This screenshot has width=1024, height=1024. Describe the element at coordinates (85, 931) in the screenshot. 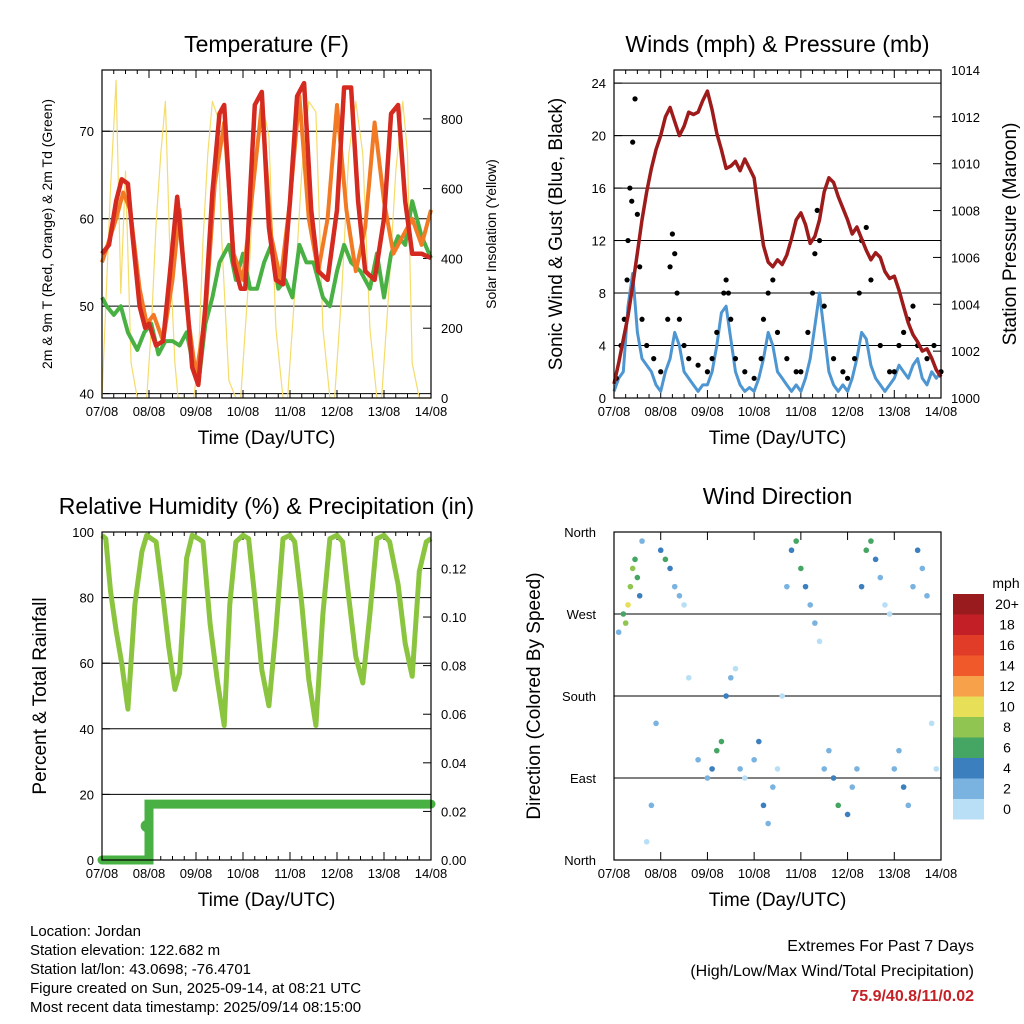

I see `station-location: Location: Jordan` at that location.